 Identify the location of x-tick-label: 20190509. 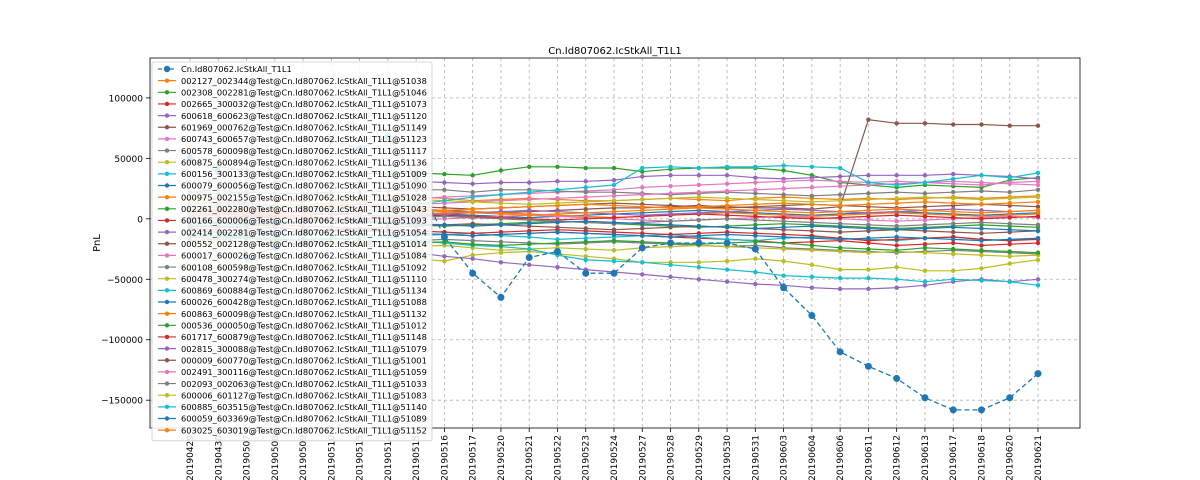
(304, 457).